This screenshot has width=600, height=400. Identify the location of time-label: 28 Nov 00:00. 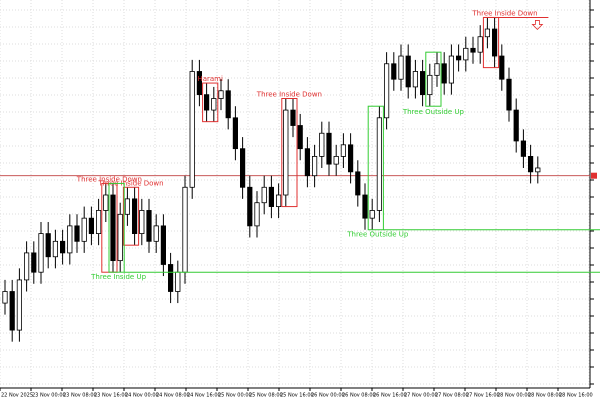
(514, 396).